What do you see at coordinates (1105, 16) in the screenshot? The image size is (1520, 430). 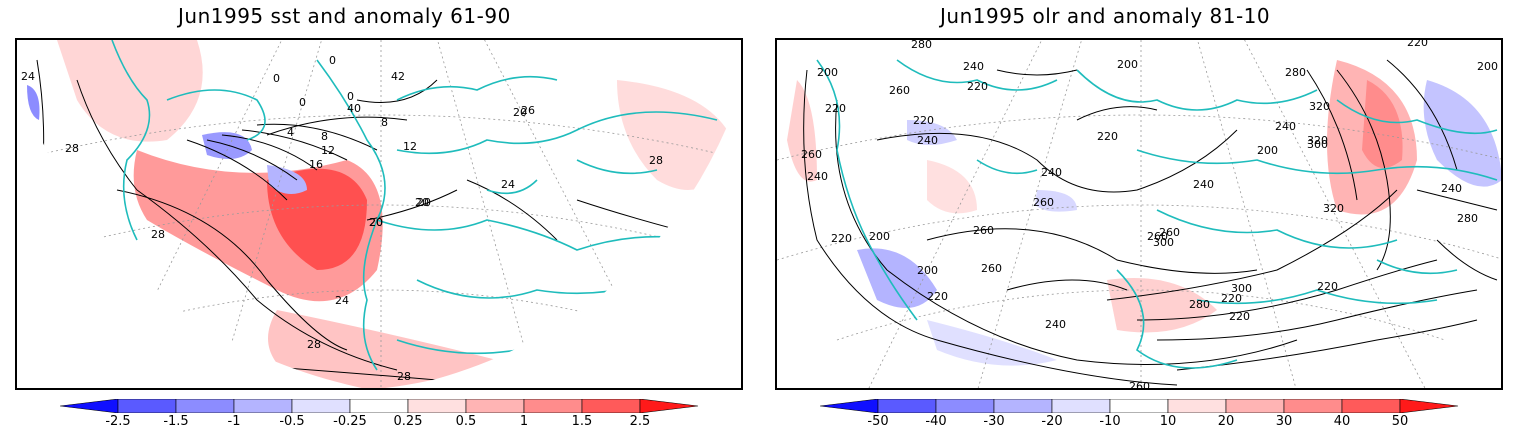 I see `right-panel-title: Jun1995 olr and anomaly 81-10` at bounding box center [1105, 16].